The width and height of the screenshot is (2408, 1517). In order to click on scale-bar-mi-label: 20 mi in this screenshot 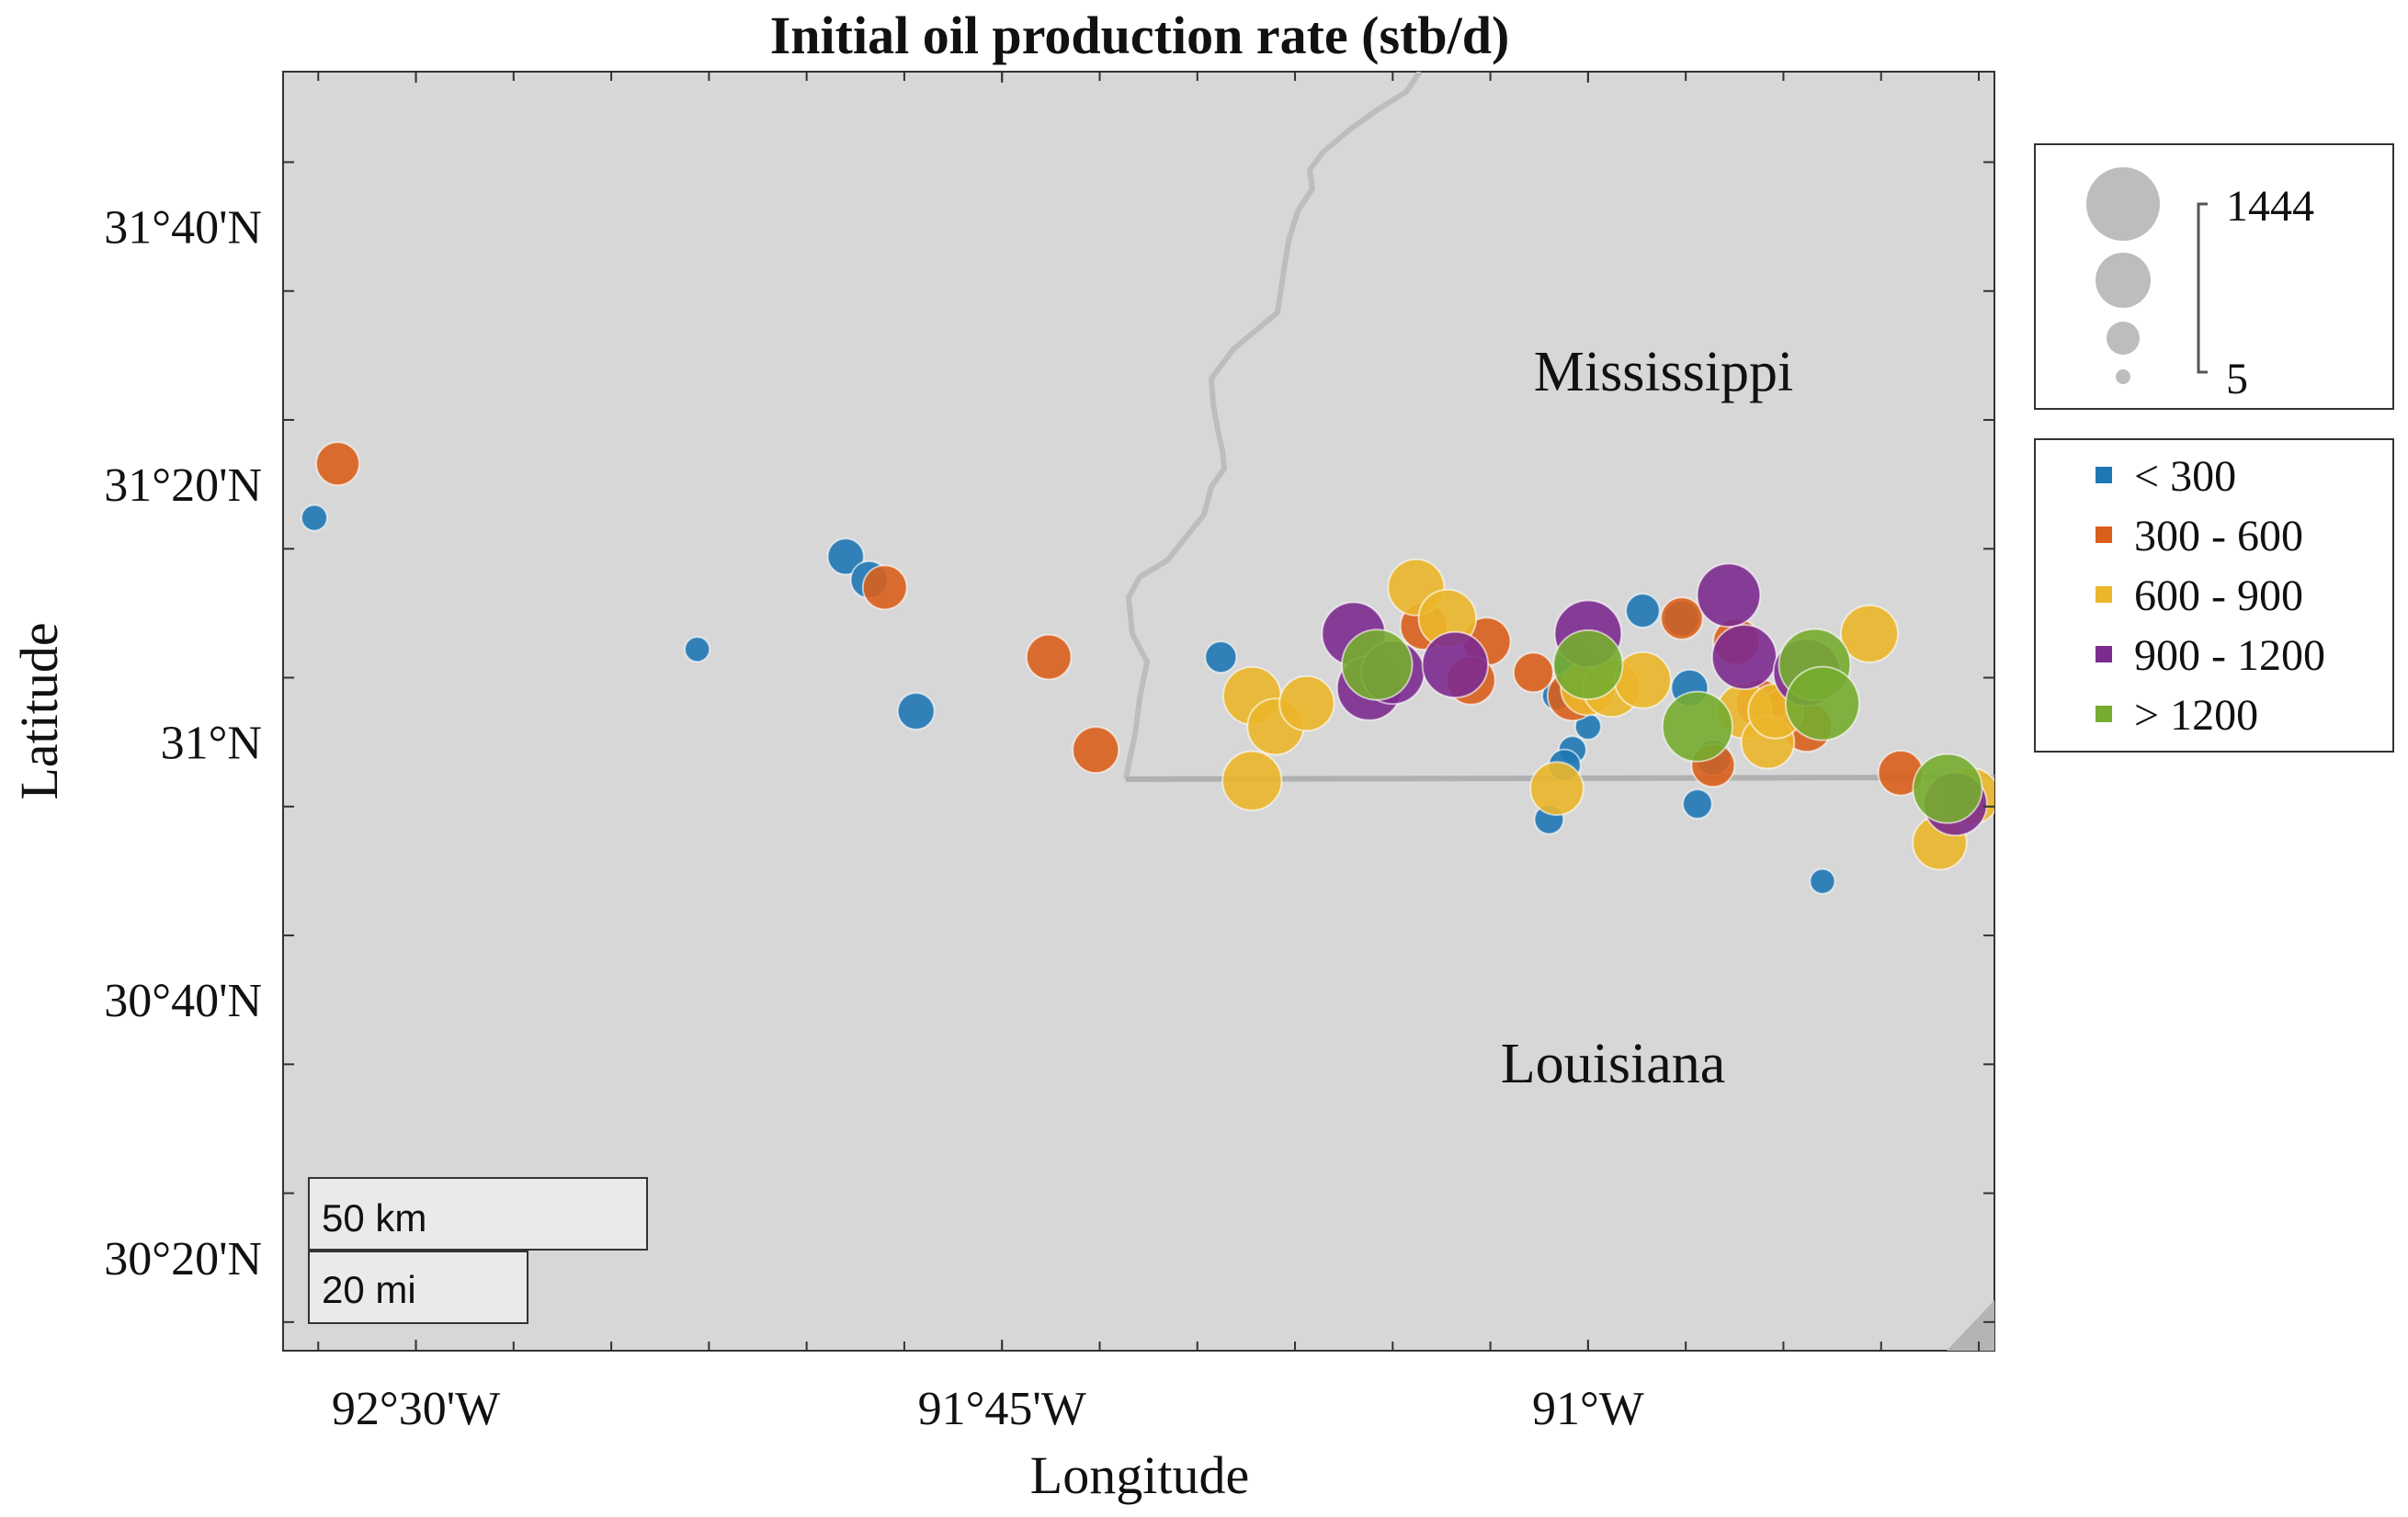, I will do `click(369, 1289)`.